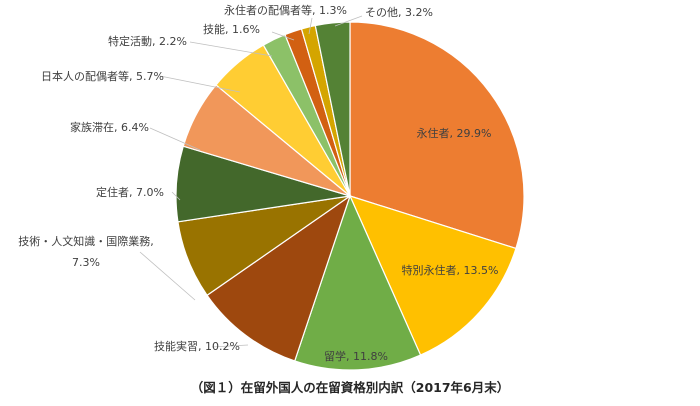 The height and width of the screenshot is (406, 700). What do you see at coordinates (454, 133) in the screenshot?
I see `data-label-1: 永住者, 29.9%` at bounding box center [454, 133].